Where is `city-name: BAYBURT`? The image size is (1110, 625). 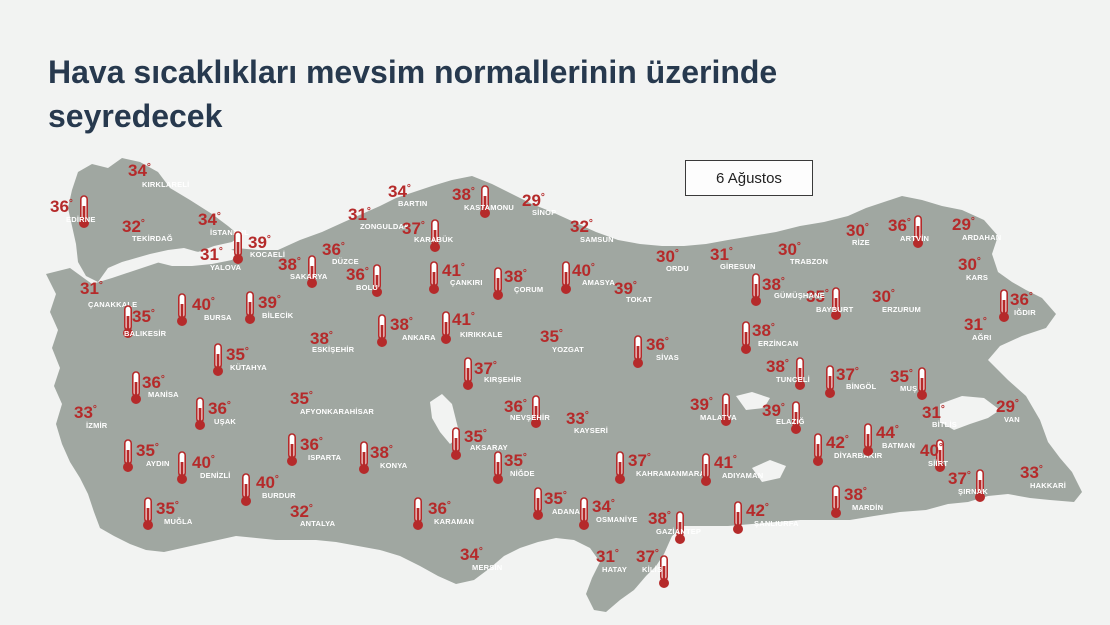 city-name: BAYBURT is located at coordinates (835, 309).